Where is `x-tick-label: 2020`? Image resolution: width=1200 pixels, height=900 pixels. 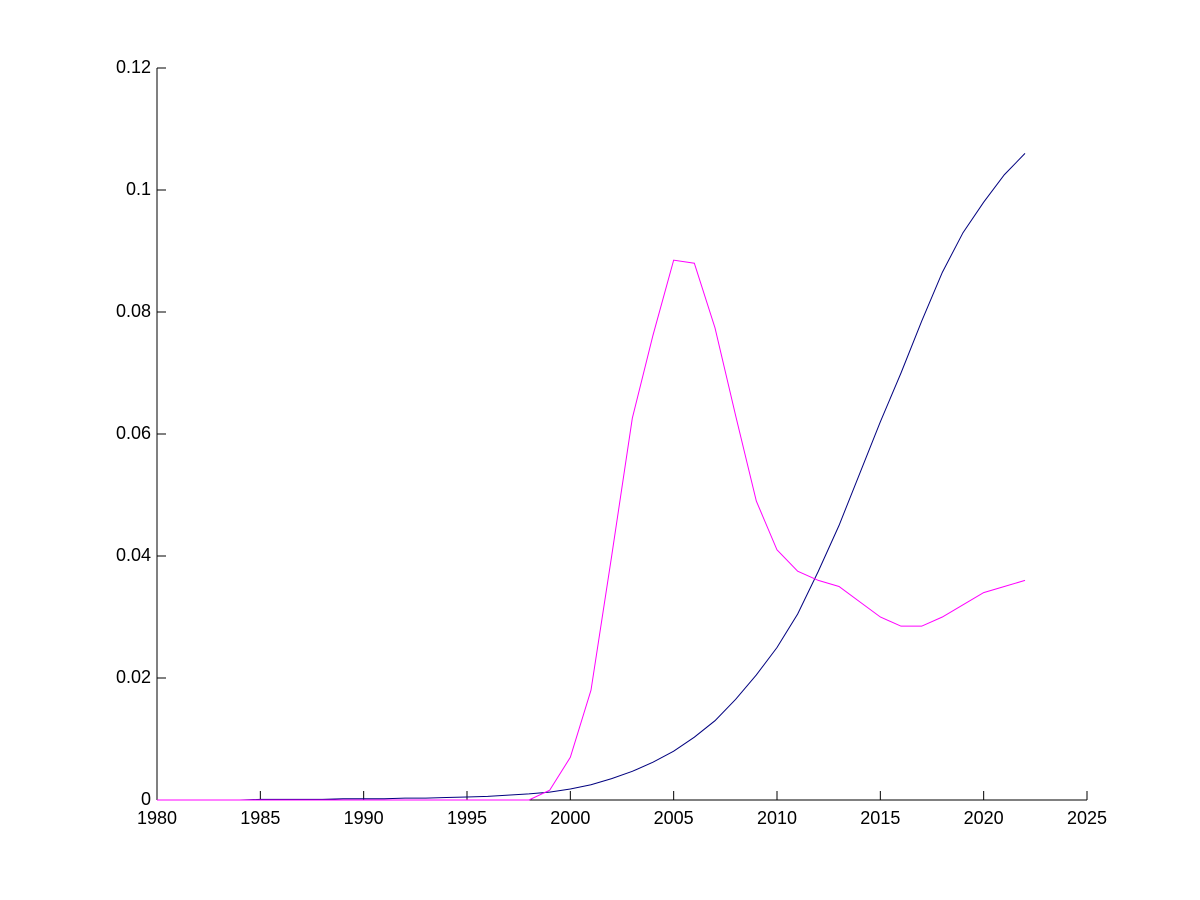
x-tick-label: 2020 is located at coordinates (984, 818).